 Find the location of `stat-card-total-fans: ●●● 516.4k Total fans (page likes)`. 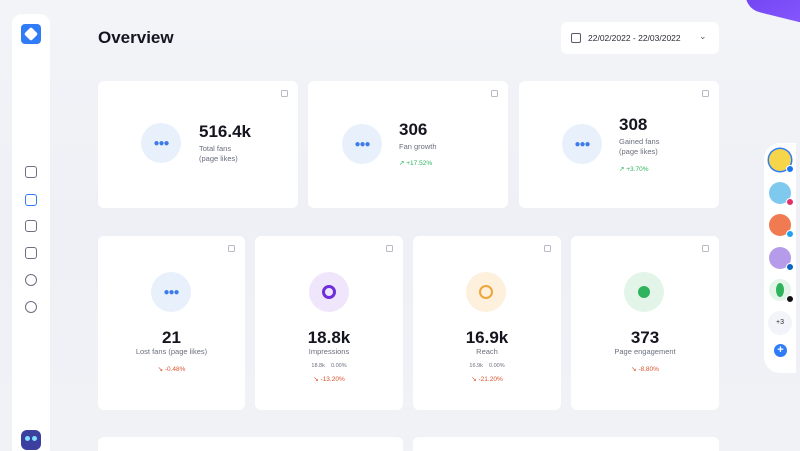

stat-card-total-fans: ●●● 516.4k Total fans (page likes) is located at coordinates (198, 144).